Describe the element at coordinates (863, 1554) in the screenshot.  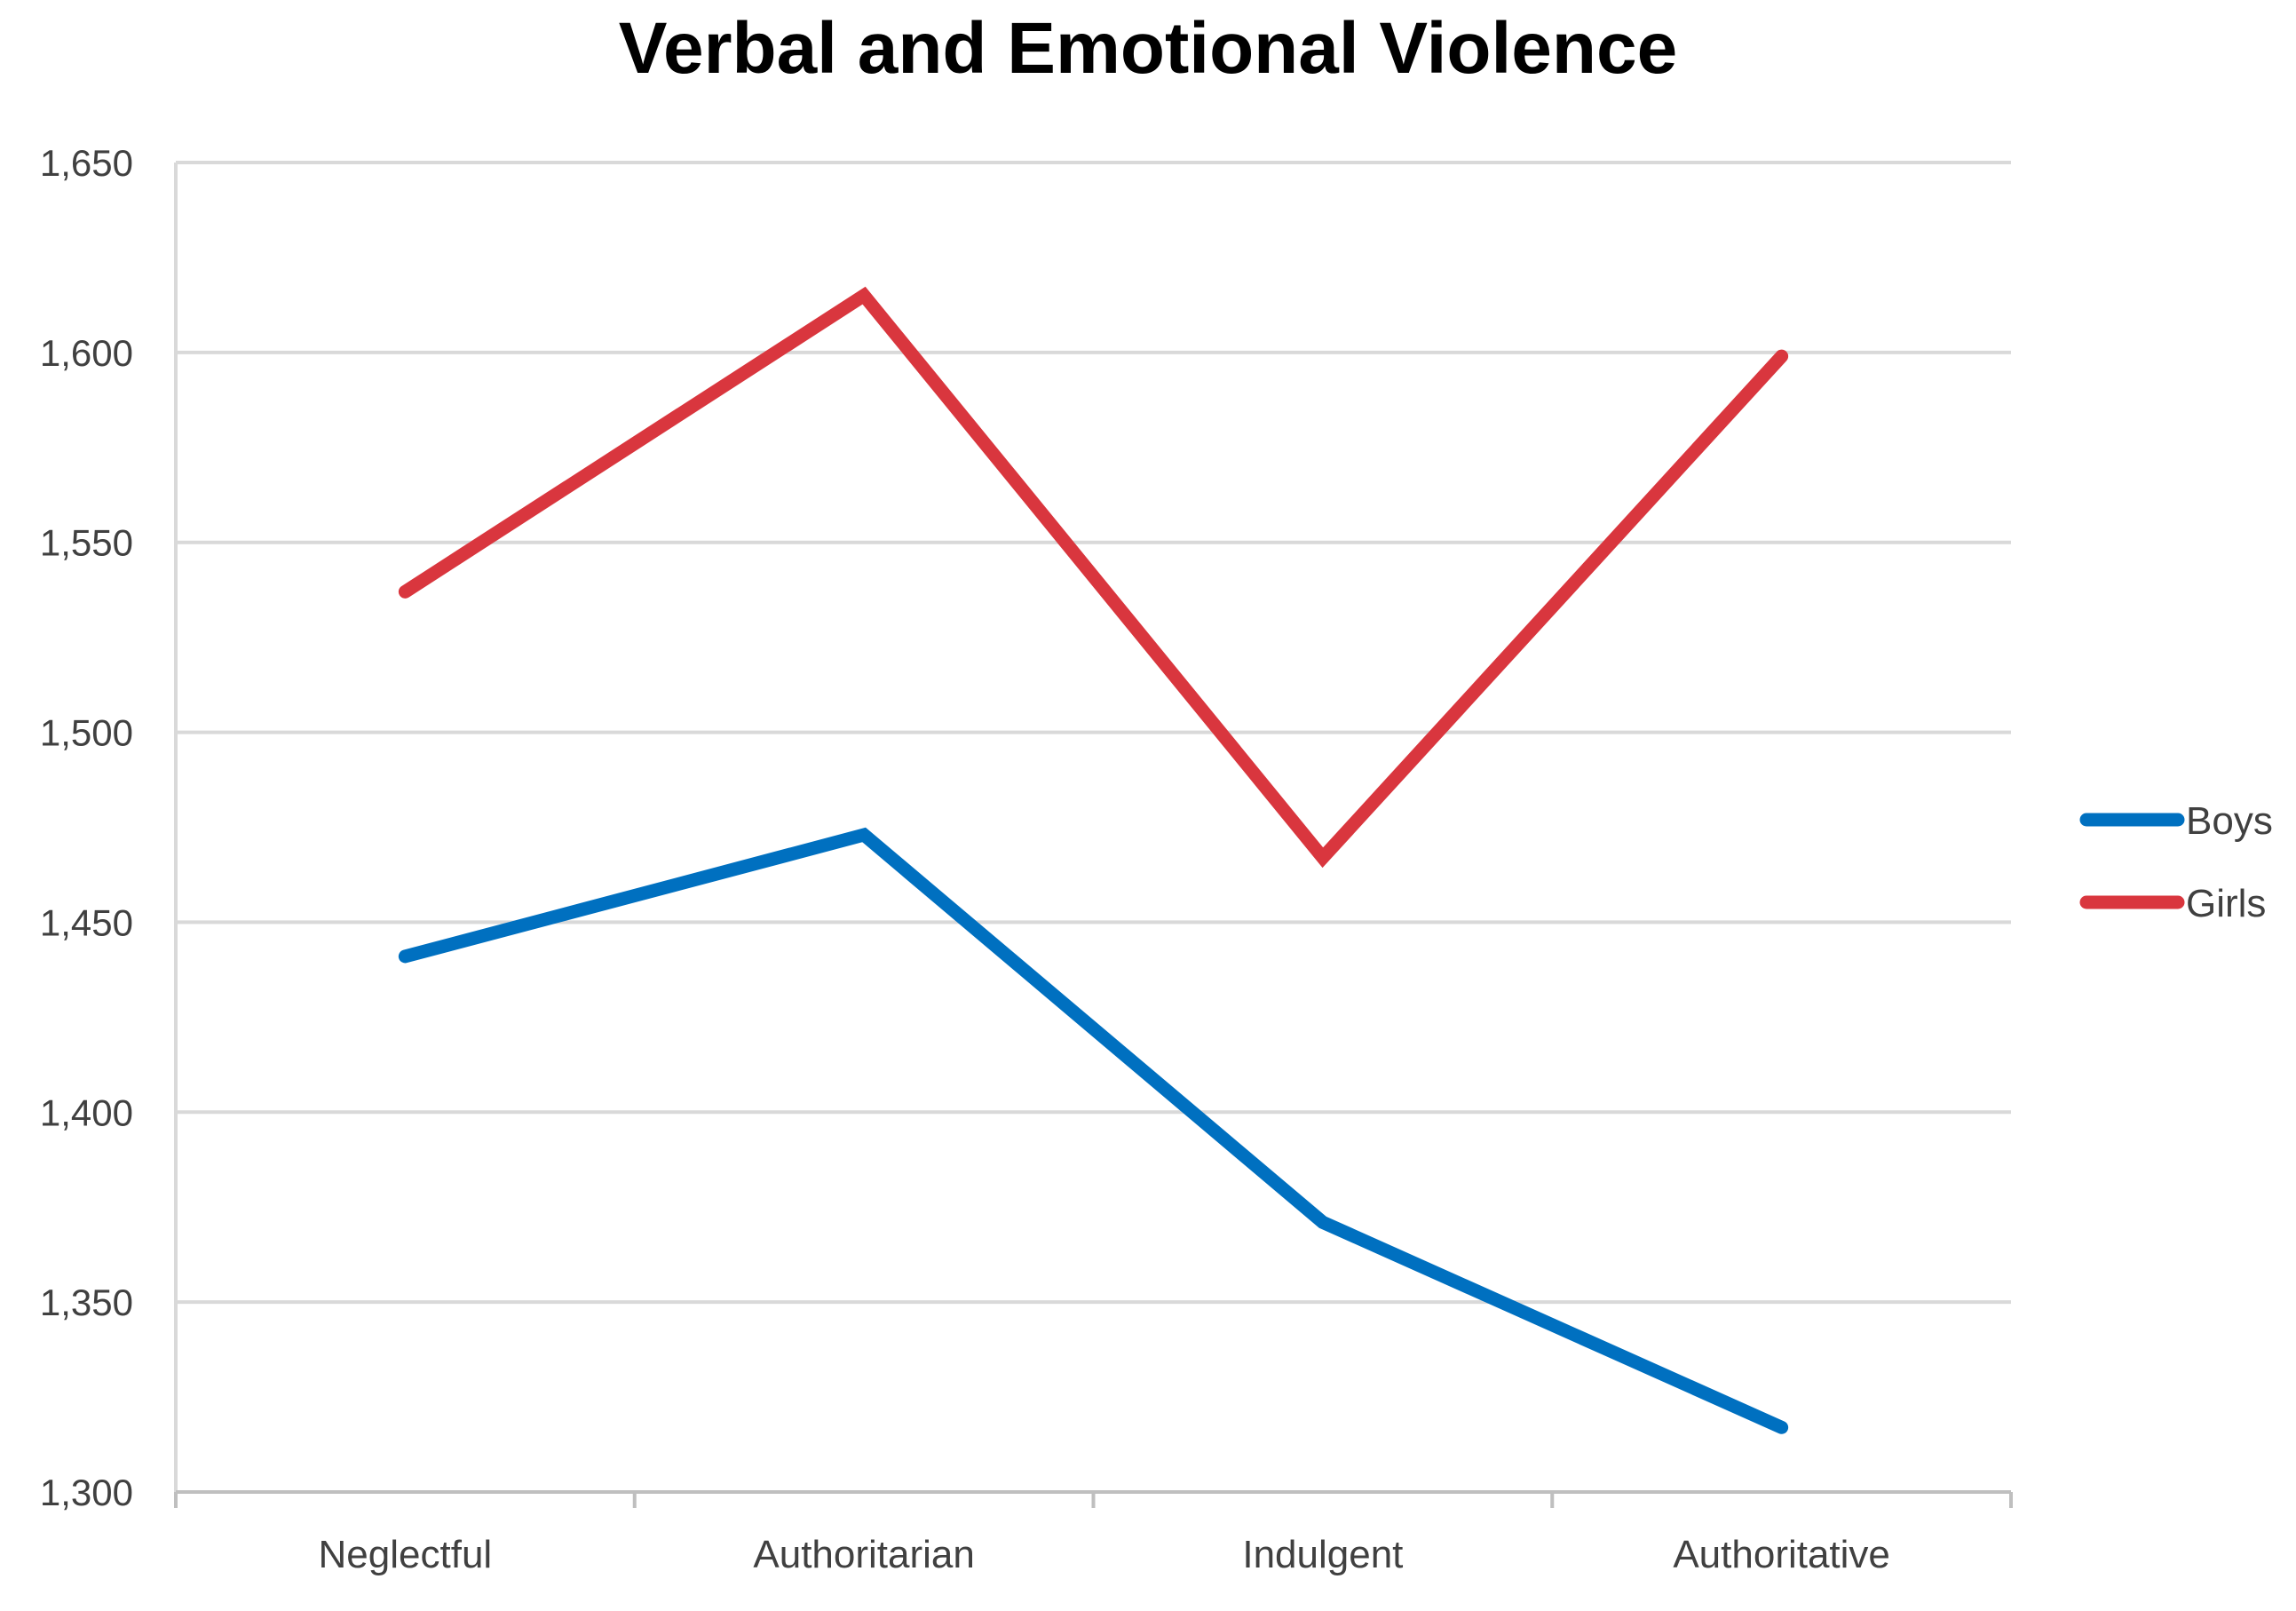
I see `x-tick-label: Authoritarian` at that location.